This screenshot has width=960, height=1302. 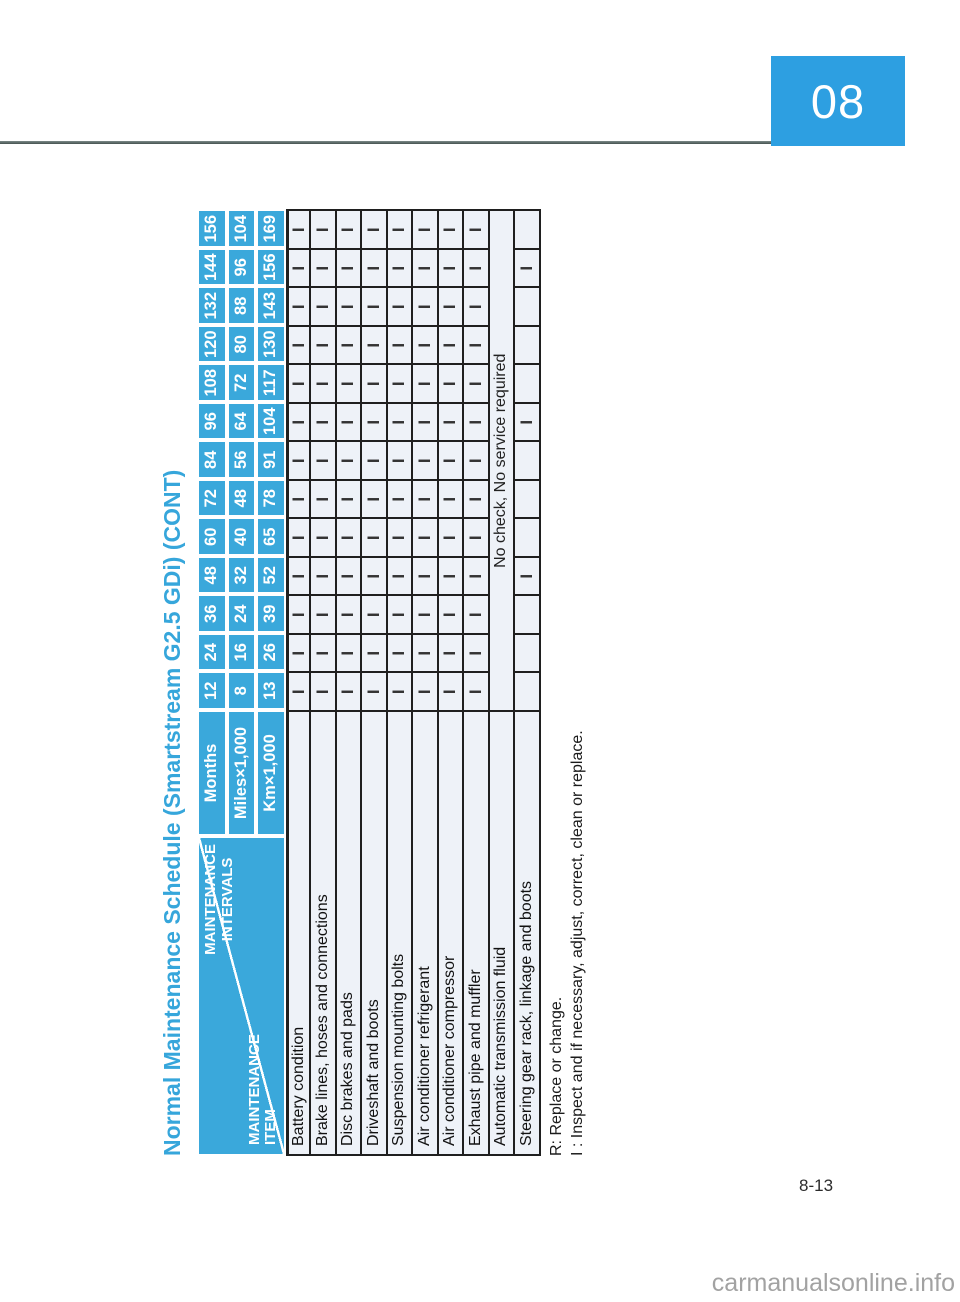 What do you see at coordinates (271, 498) in the screenshot?
I see `interval-value-cell: 78` at bounding box center [271, 498].